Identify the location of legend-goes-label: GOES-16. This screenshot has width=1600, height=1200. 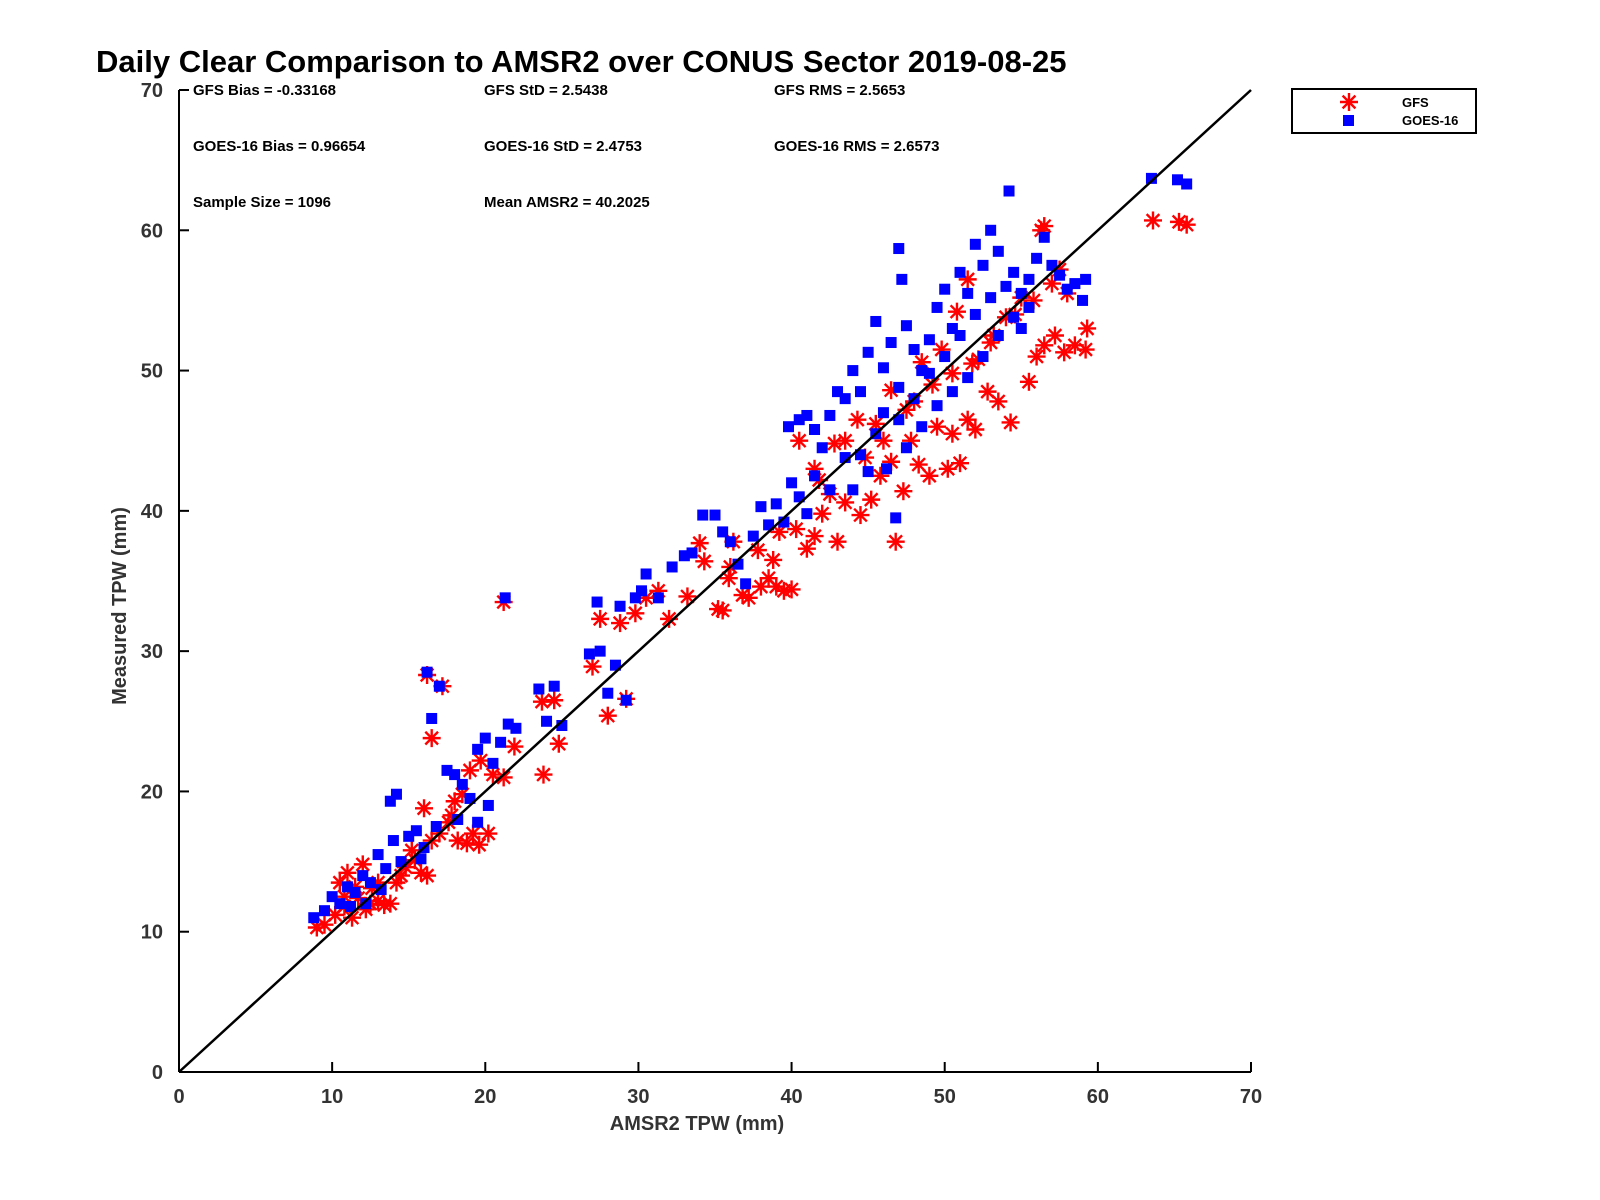
(1430, 120).